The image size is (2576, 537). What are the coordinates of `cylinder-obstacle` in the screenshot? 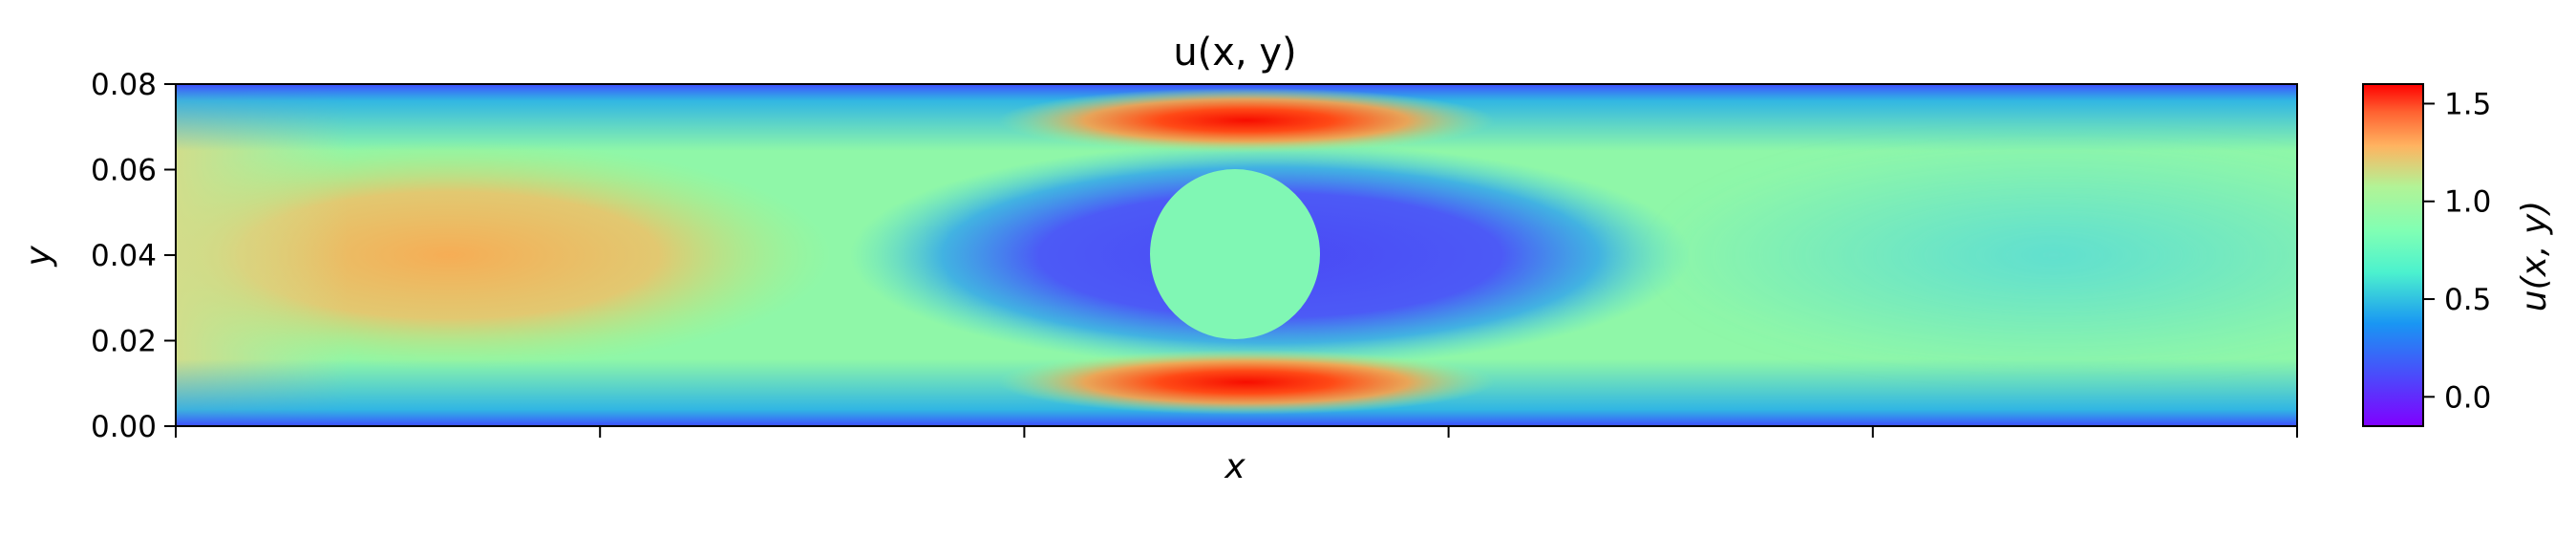 It's located at (1235, 254).